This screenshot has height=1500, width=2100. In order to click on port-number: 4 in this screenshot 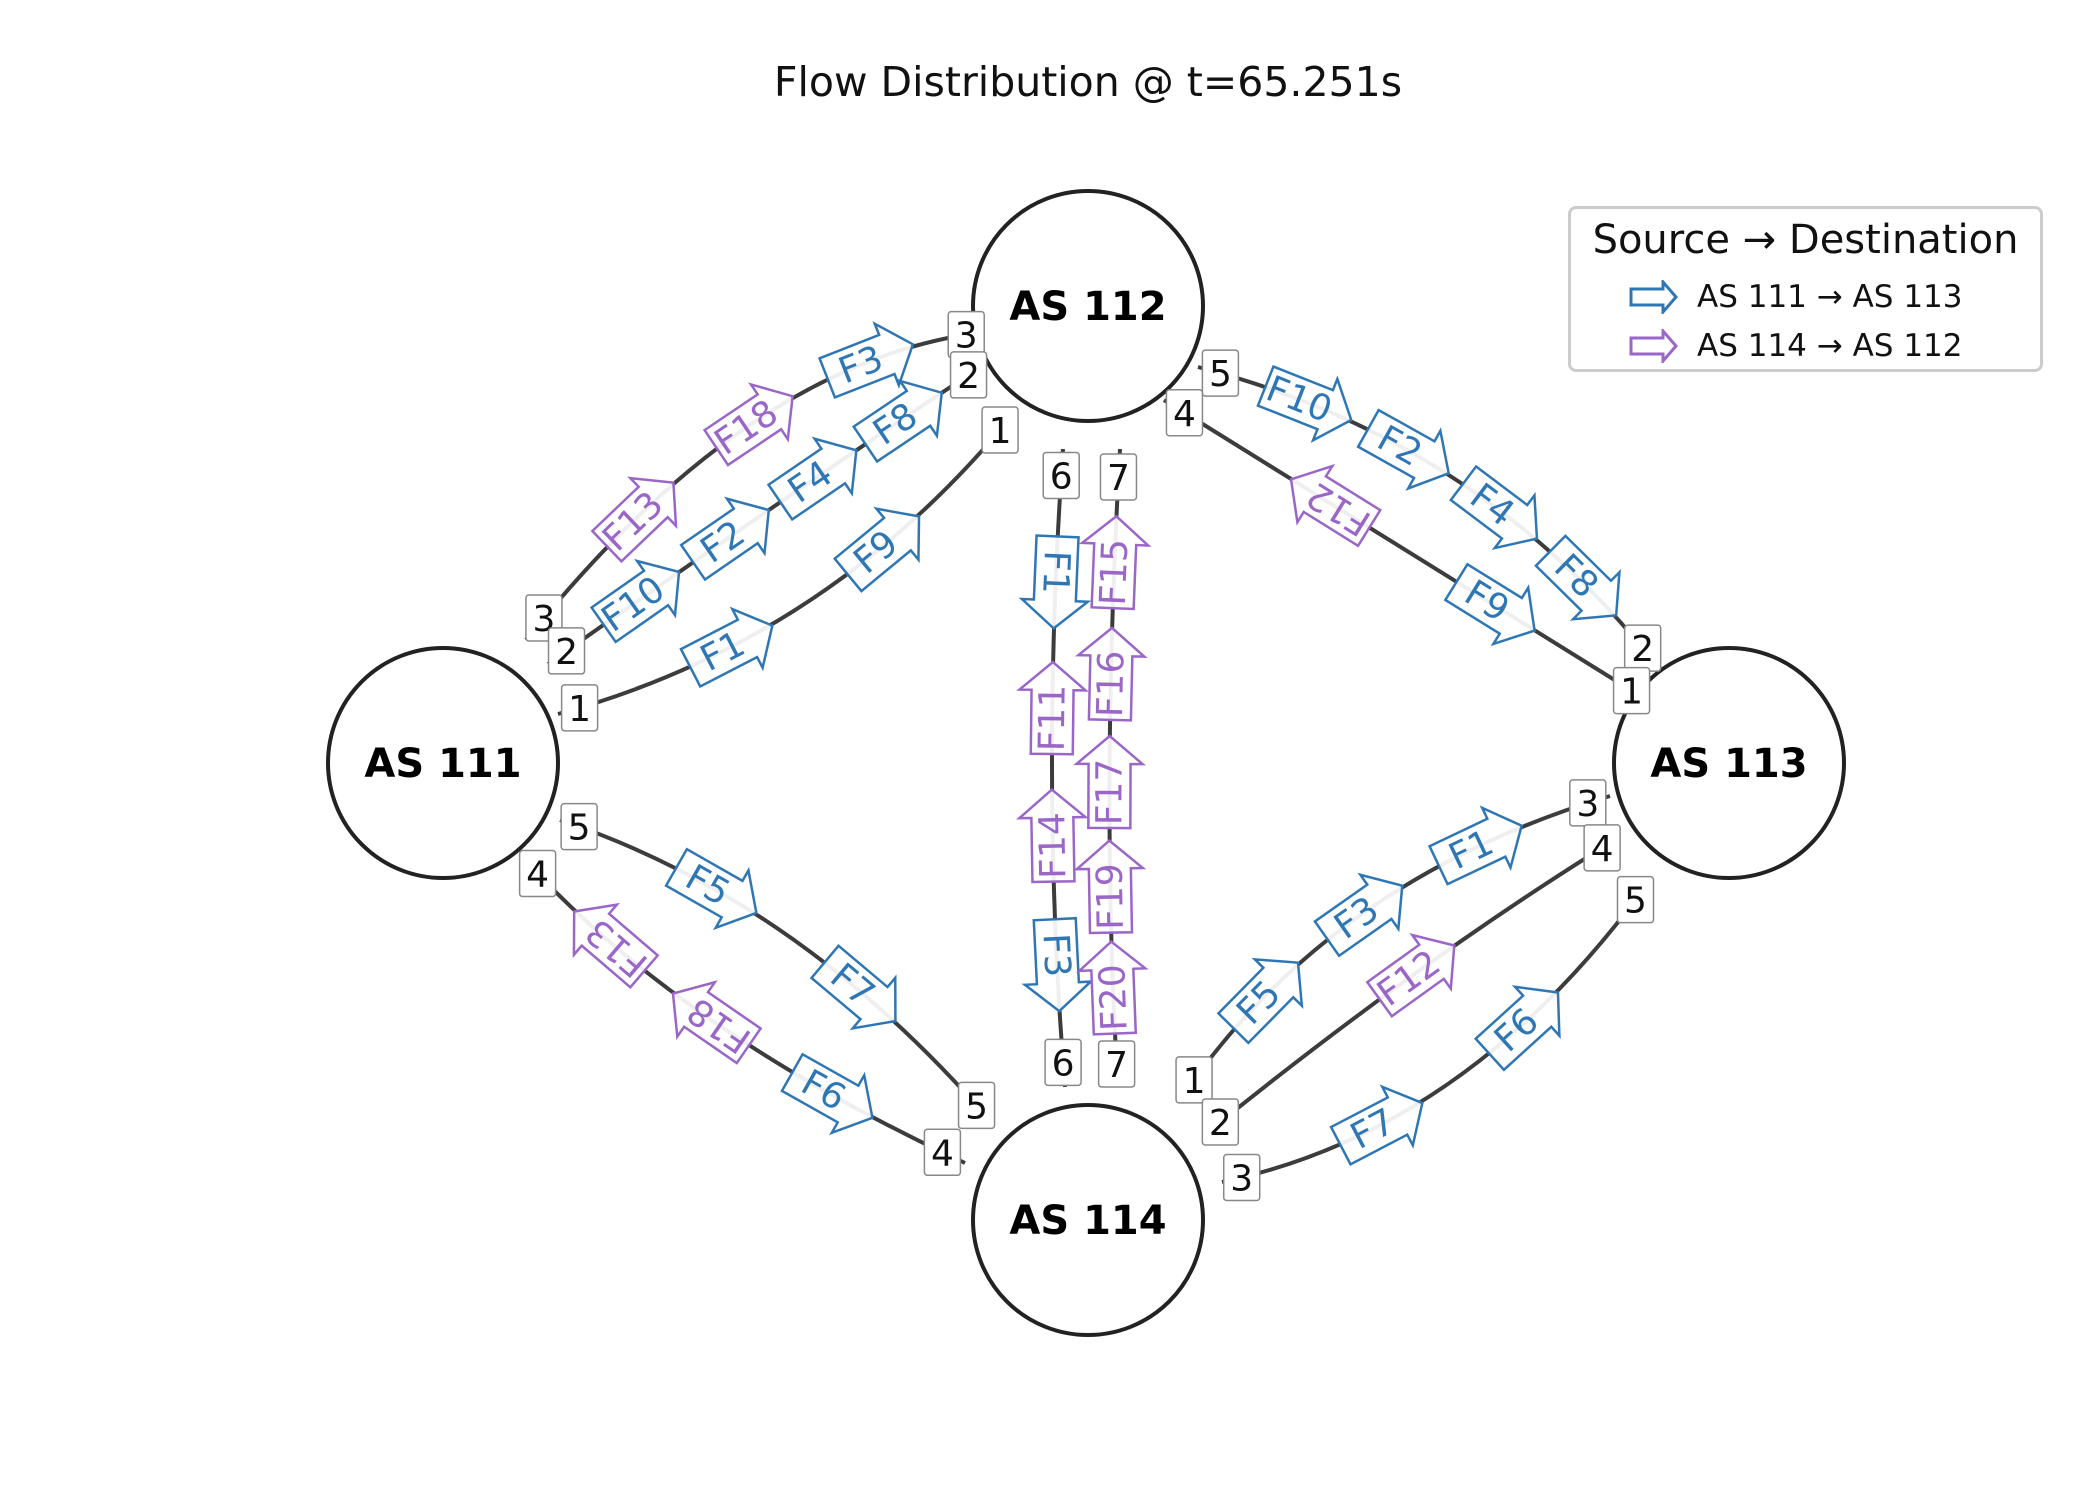, I will do `click(1602, 849)`.